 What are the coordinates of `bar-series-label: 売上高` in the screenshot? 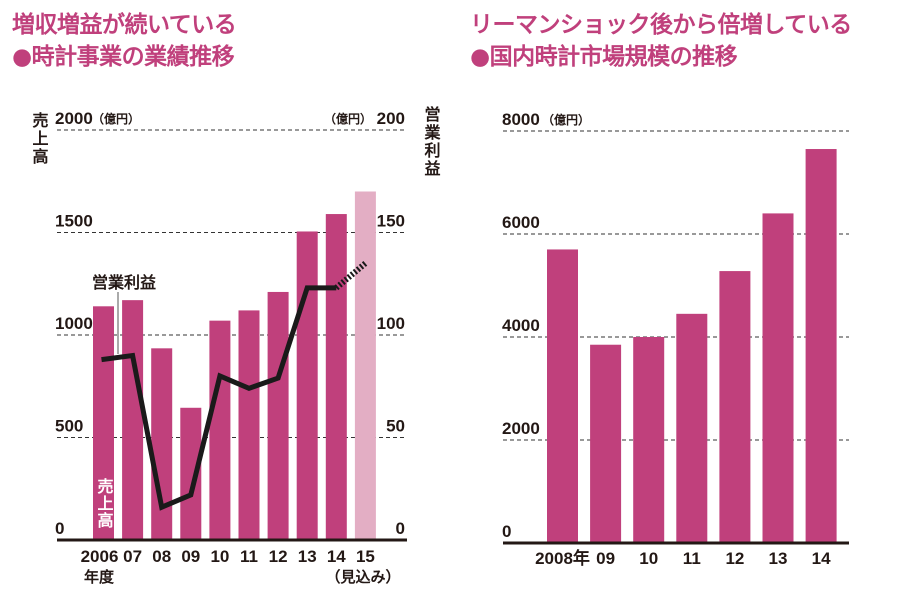 It's located at (104, 503).